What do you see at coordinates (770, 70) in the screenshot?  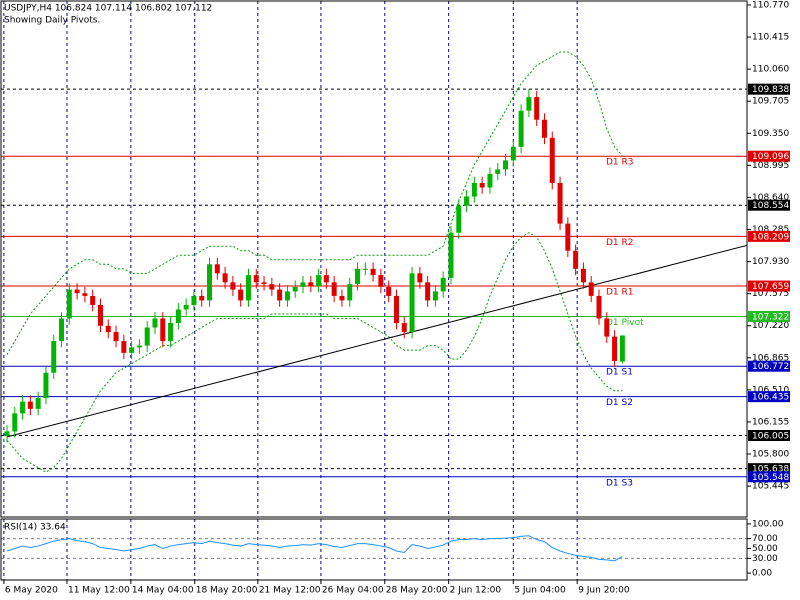 I see `y-tick-label: 110.060` at bounding box center [770, 70].